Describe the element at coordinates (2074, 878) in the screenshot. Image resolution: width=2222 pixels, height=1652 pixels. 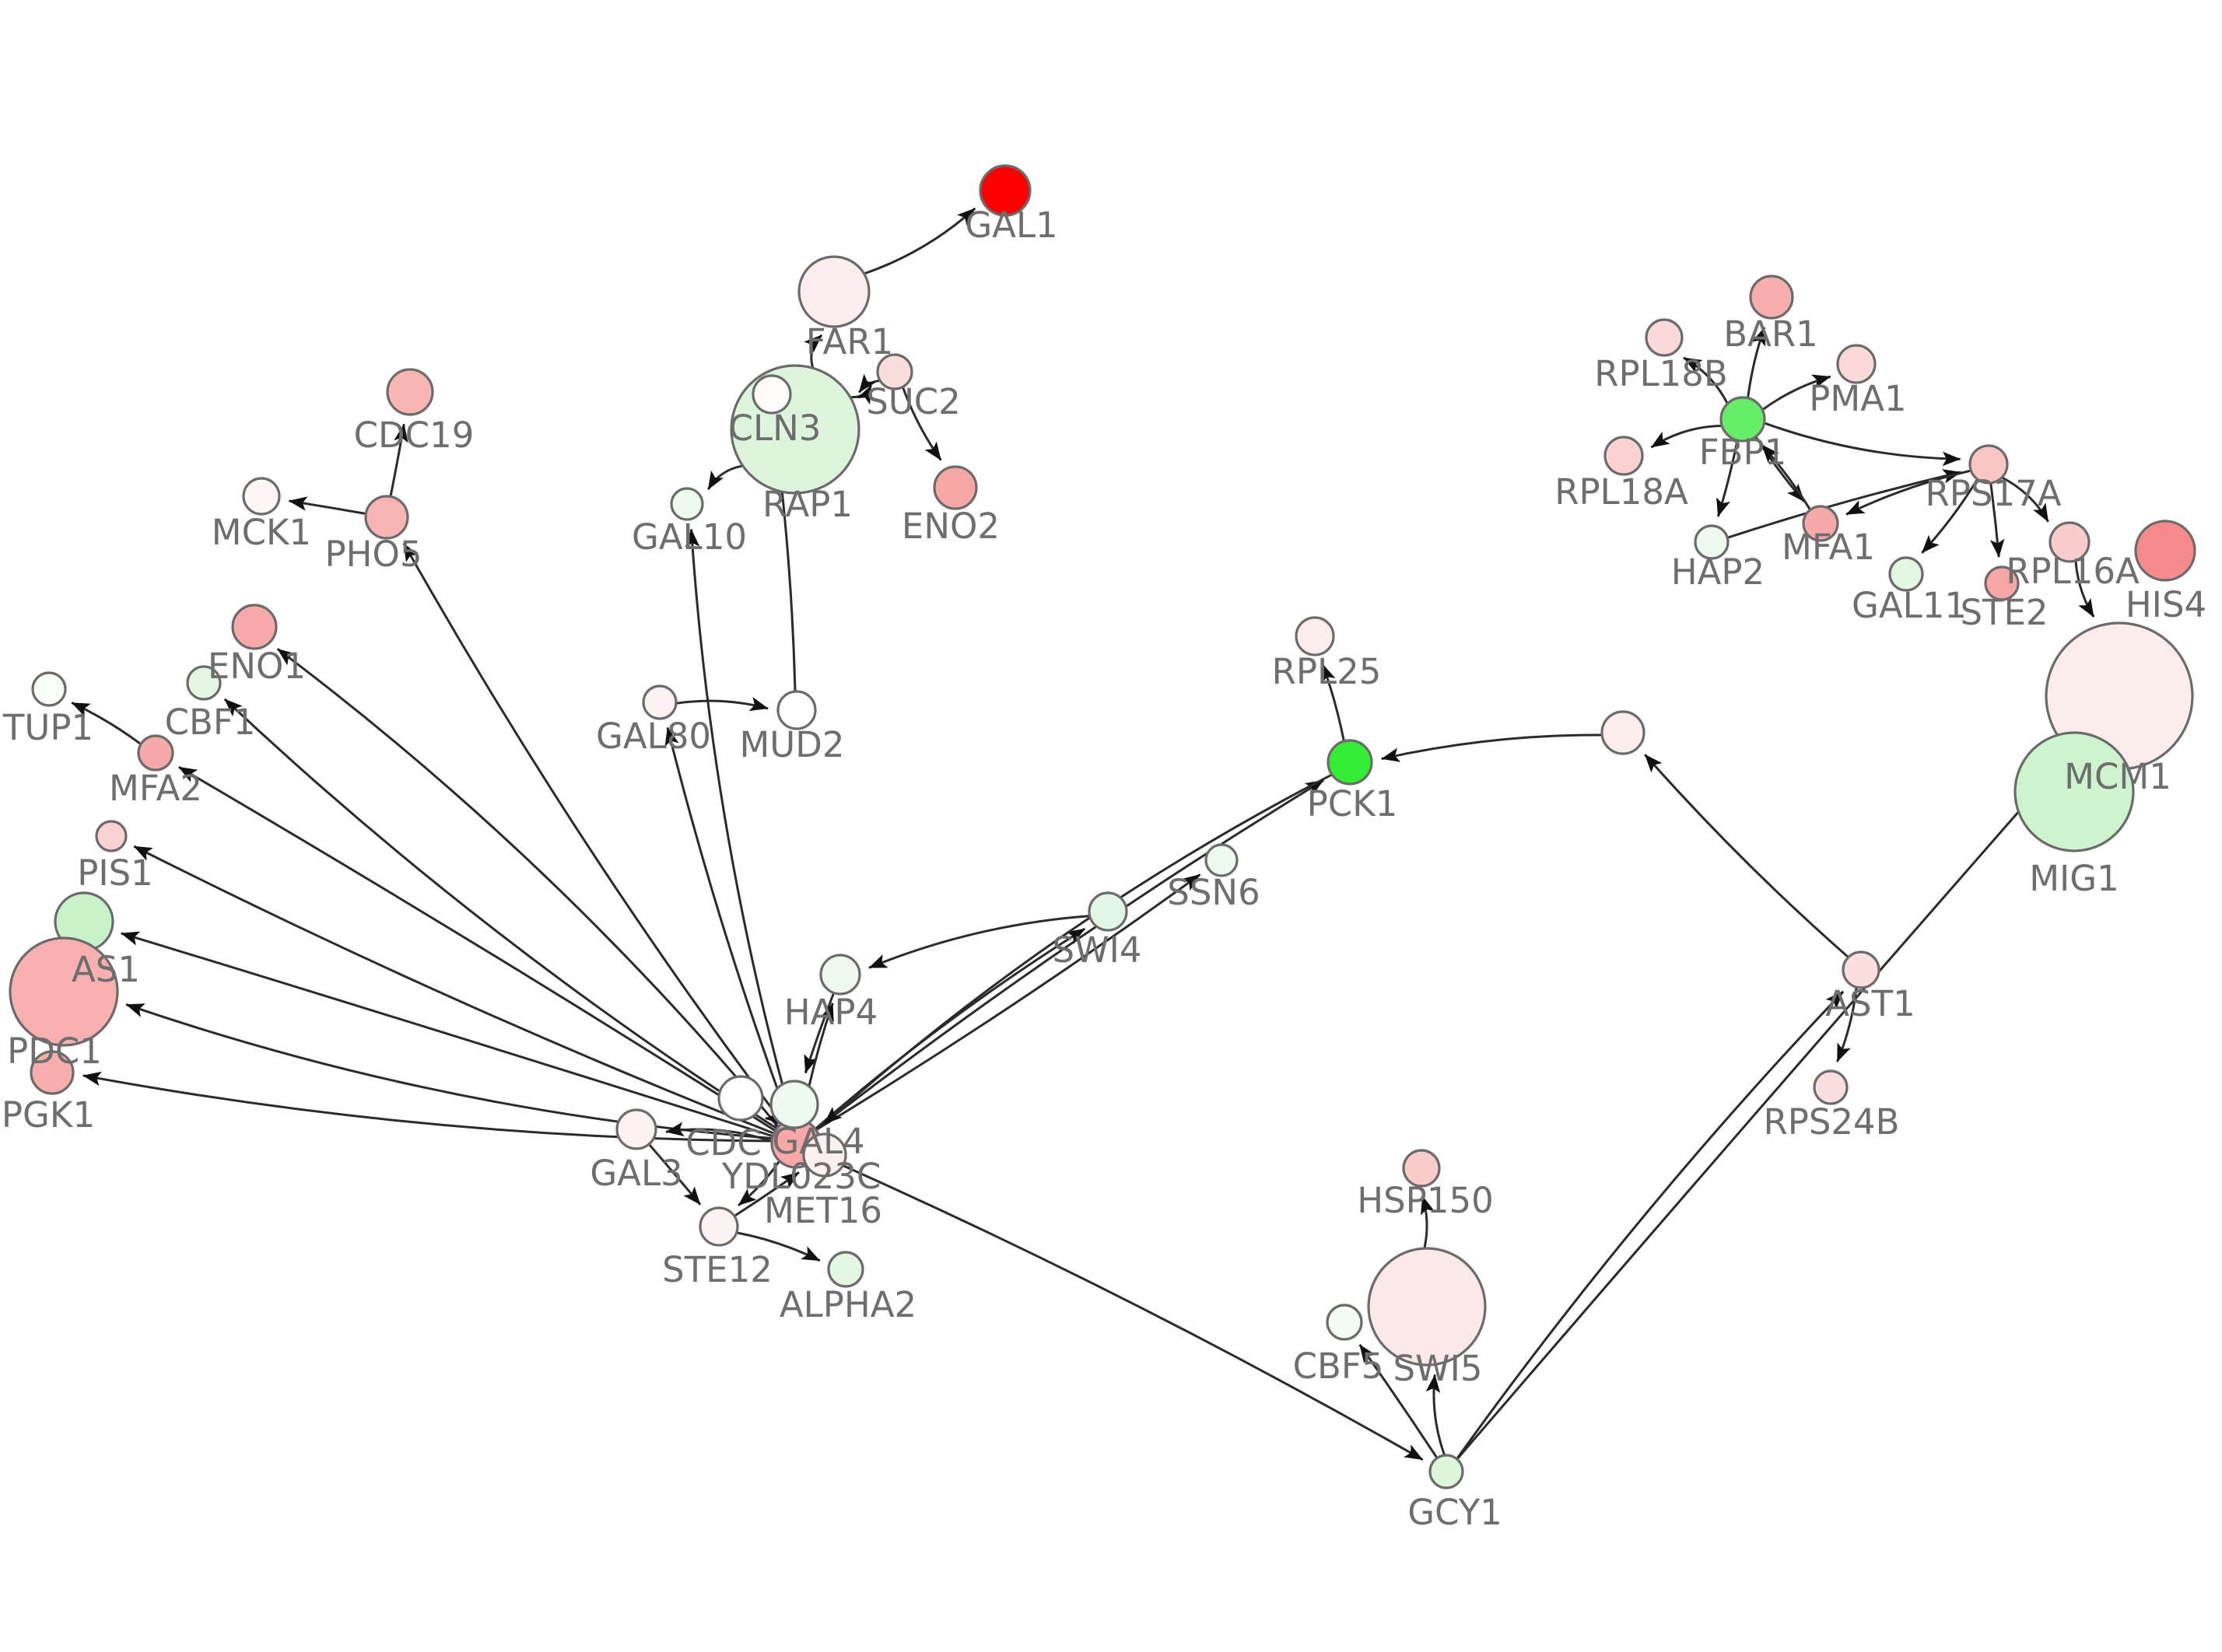
I see `node-label-mig1: MIG1` at that location.